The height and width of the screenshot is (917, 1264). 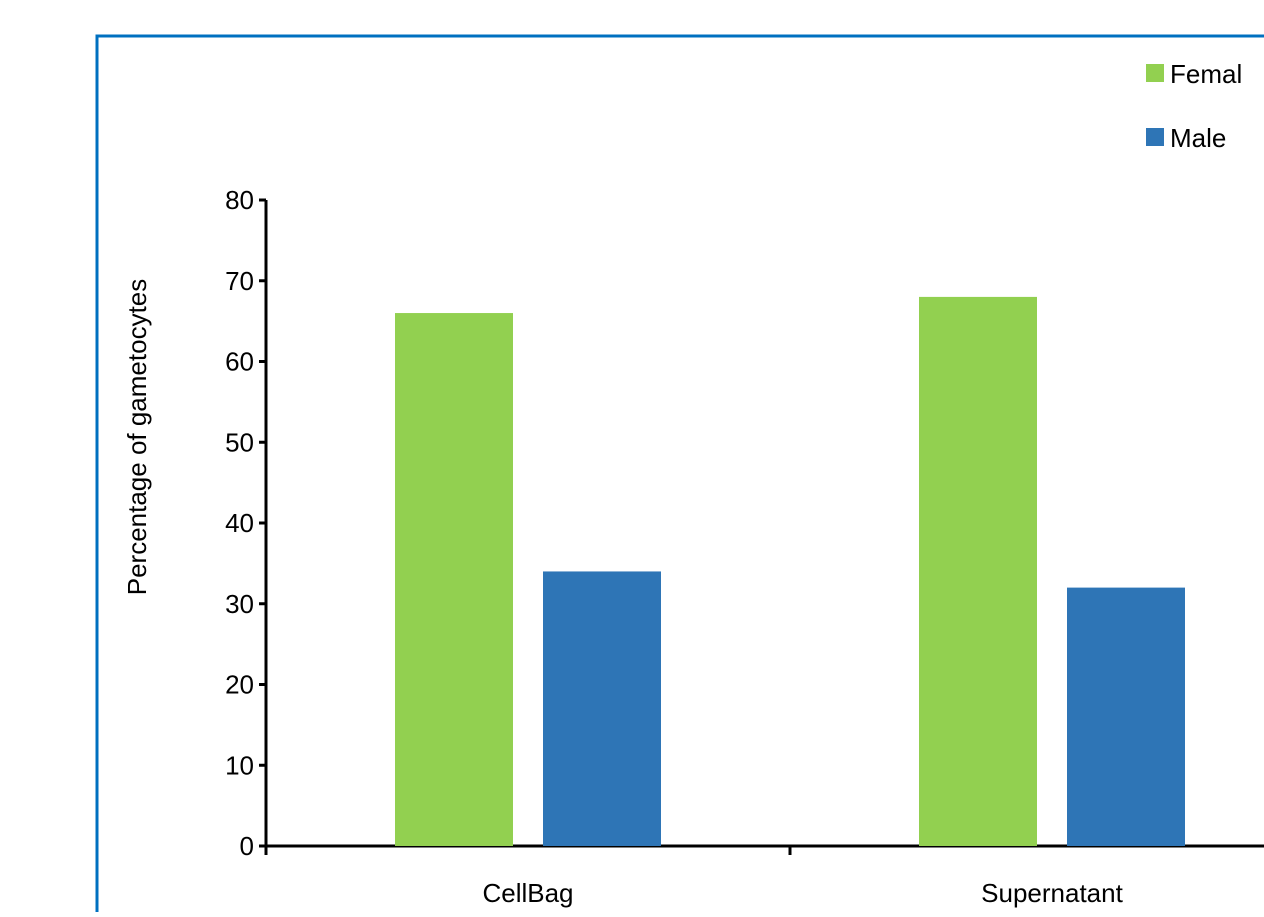 I want to click on y-tick-label: 60, so click(x=239, y=362).